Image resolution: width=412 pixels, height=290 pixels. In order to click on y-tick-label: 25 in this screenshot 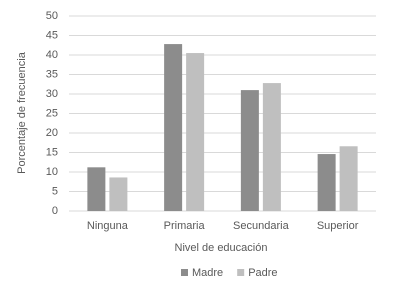, I will do `click(52, 113)`.